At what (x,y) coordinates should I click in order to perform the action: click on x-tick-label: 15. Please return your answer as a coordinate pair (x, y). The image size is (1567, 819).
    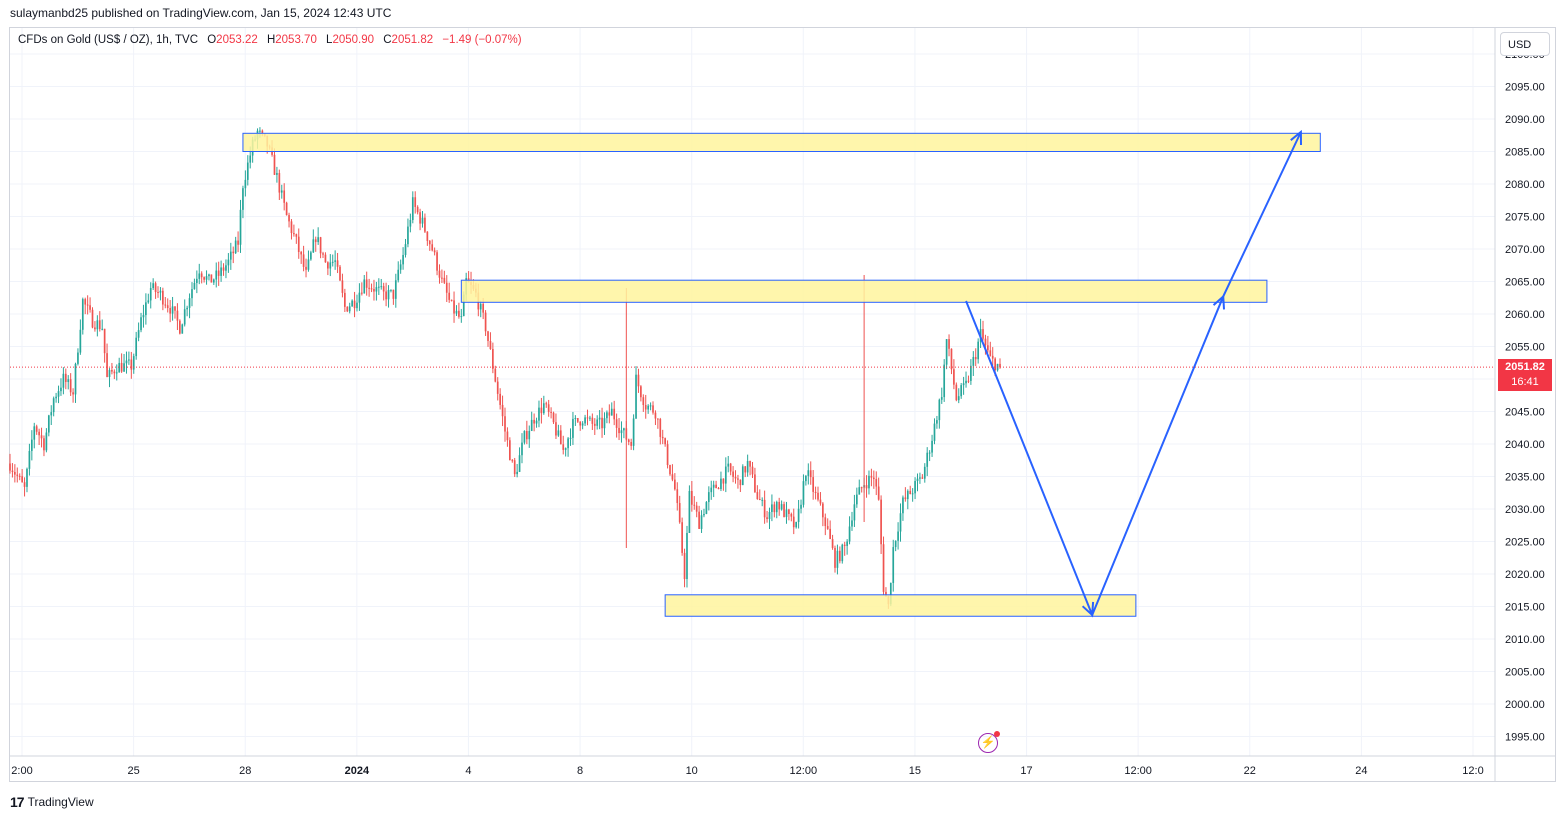
    Looking at the image, I should click on (915, 771).